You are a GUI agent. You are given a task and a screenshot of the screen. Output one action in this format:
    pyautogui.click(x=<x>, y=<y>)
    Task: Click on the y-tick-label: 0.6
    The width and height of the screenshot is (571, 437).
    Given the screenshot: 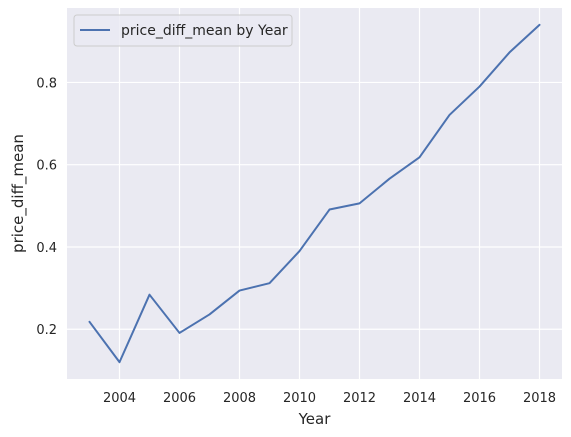 What is the action you would take?
    pyautogui.click(x=46, y=166)
    